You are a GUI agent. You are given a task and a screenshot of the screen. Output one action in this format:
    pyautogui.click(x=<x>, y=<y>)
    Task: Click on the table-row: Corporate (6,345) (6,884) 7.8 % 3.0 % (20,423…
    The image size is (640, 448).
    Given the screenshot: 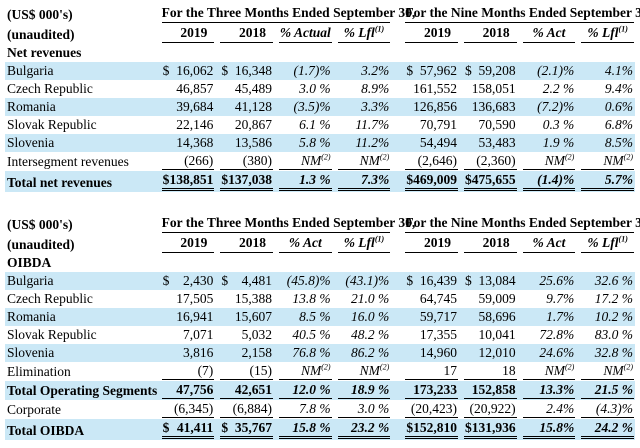 What is the action you would take?
    pyautogui.click(x=320, y=409)
    